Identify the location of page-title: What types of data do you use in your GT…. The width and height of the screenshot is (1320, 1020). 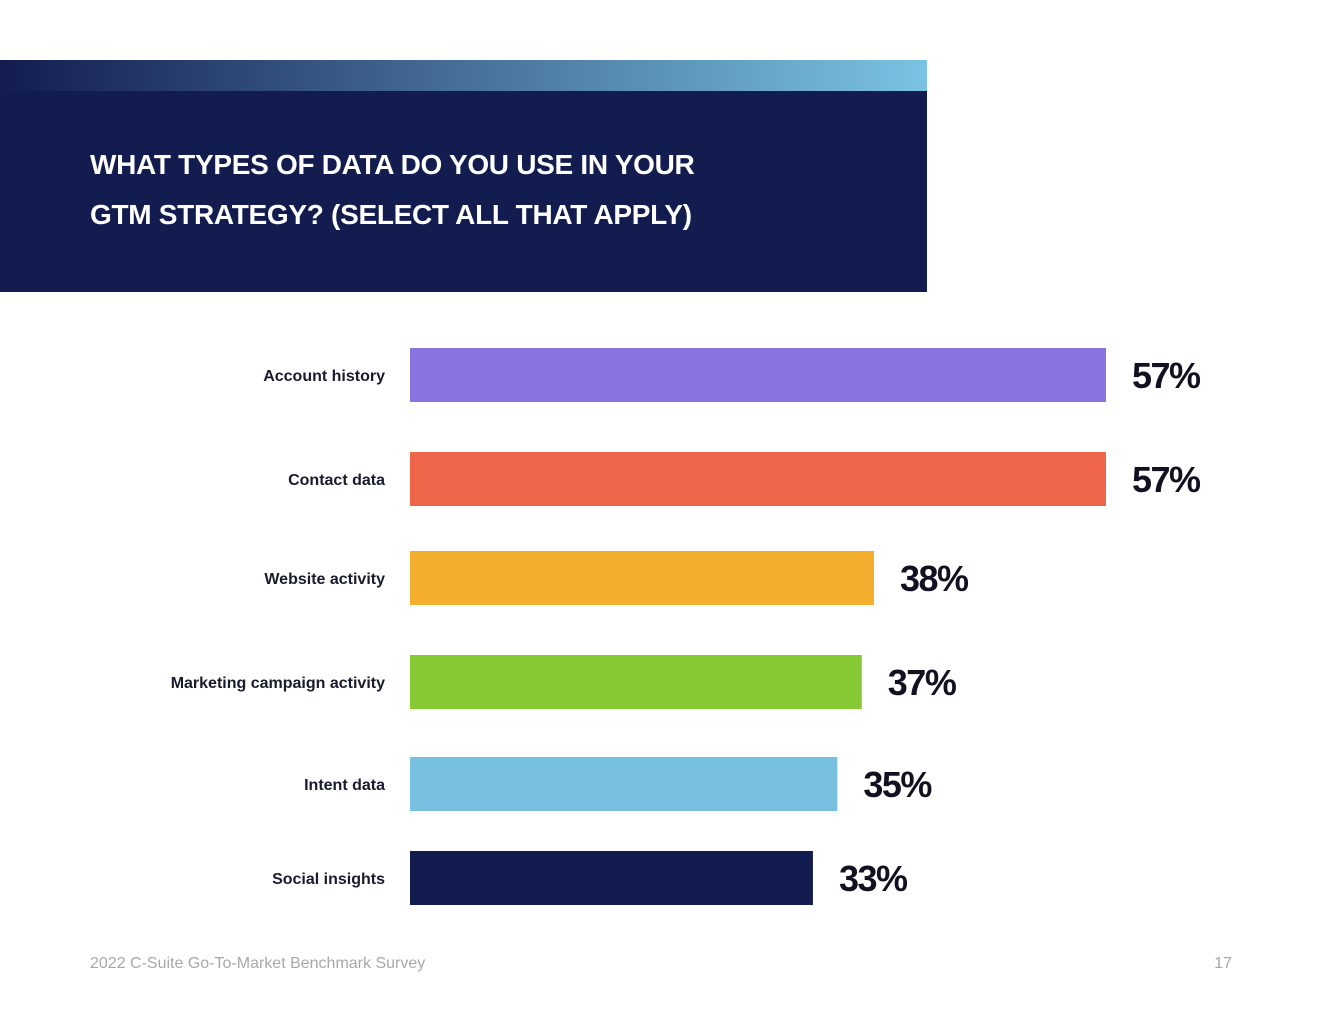
(470, 190).